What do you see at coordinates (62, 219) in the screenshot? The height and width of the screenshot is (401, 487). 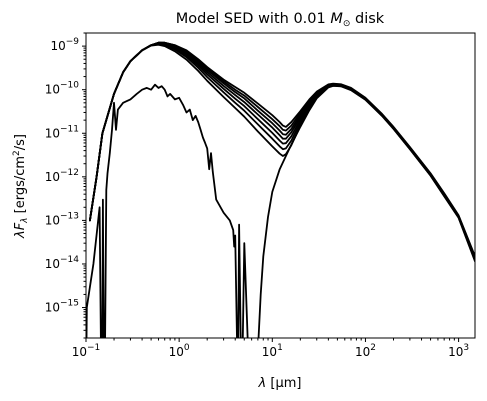 I see `y-tick-label: 10−13` at bounding box center [62, 219].